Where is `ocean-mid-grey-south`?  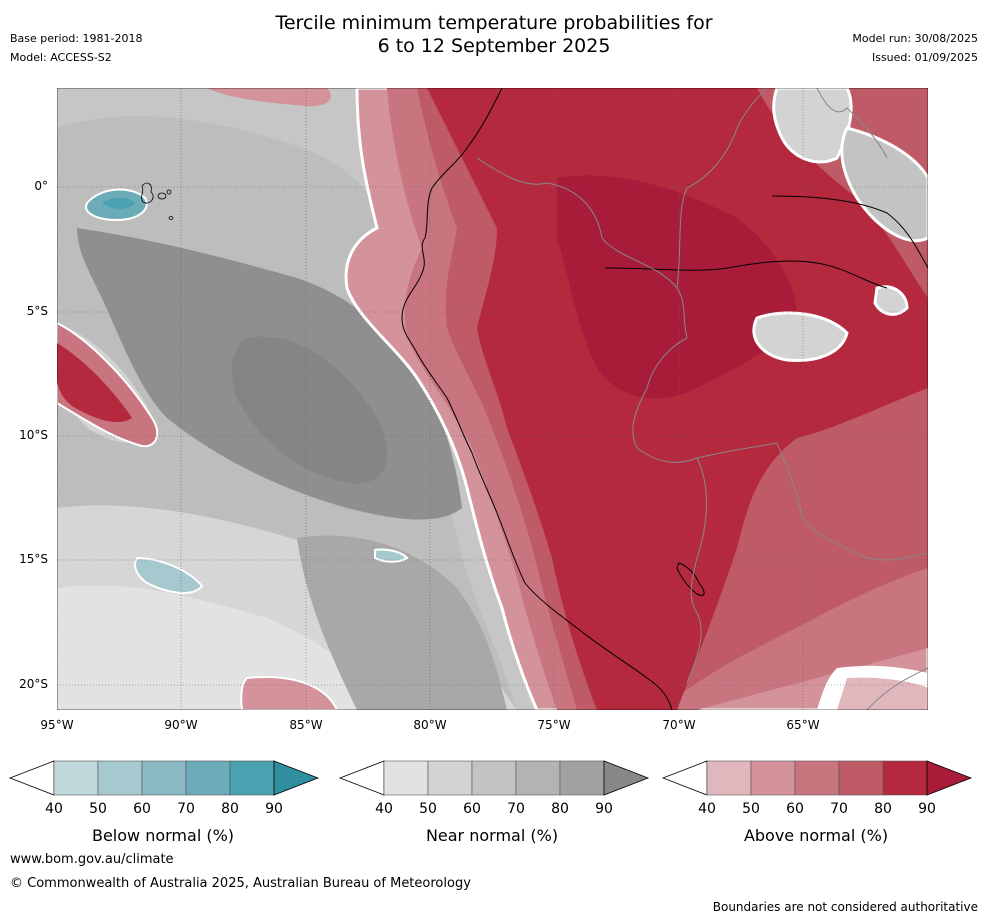
ocean-mid-grey-south is located at coordinates (402, 622).